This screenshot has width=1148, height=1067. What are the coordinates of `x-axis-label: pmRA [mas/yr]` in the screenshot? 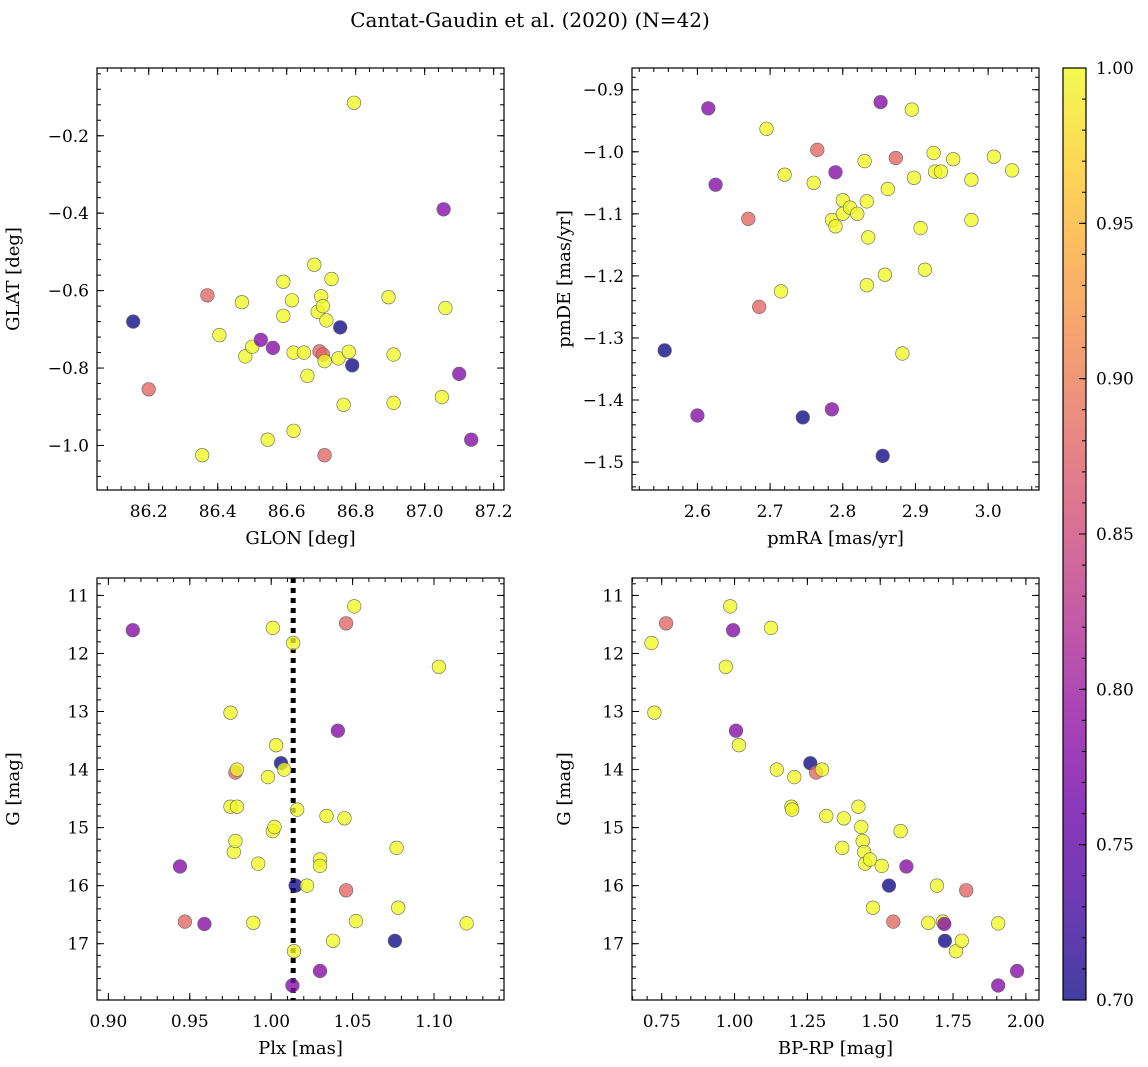 It's located at (835, 538).